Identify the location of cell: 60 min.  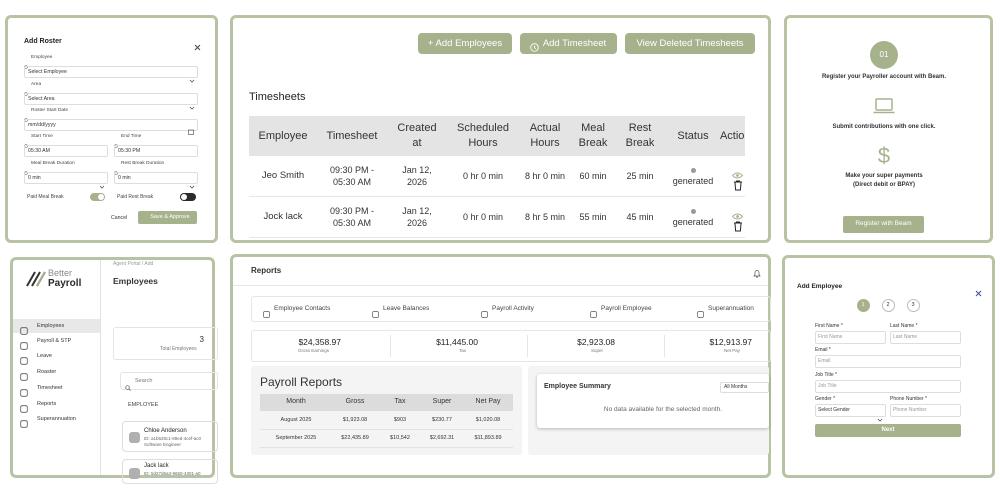
(593, 175).